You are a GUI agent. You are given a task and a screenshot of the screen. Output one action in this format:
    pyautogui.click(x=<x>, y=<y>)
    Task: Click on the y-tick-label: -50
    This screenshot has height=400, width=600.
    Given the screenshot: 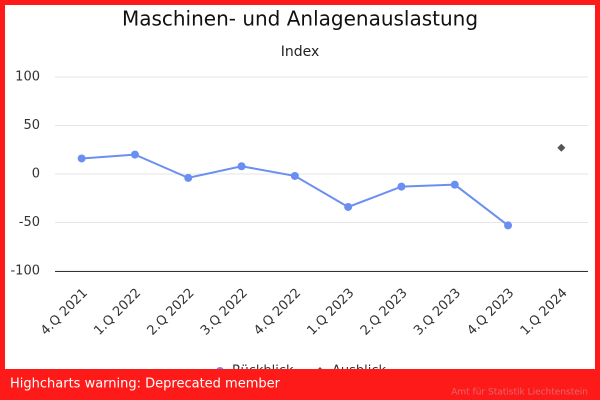 What is the action you would take?
    pyautogui.click(x=29, y=222)
    